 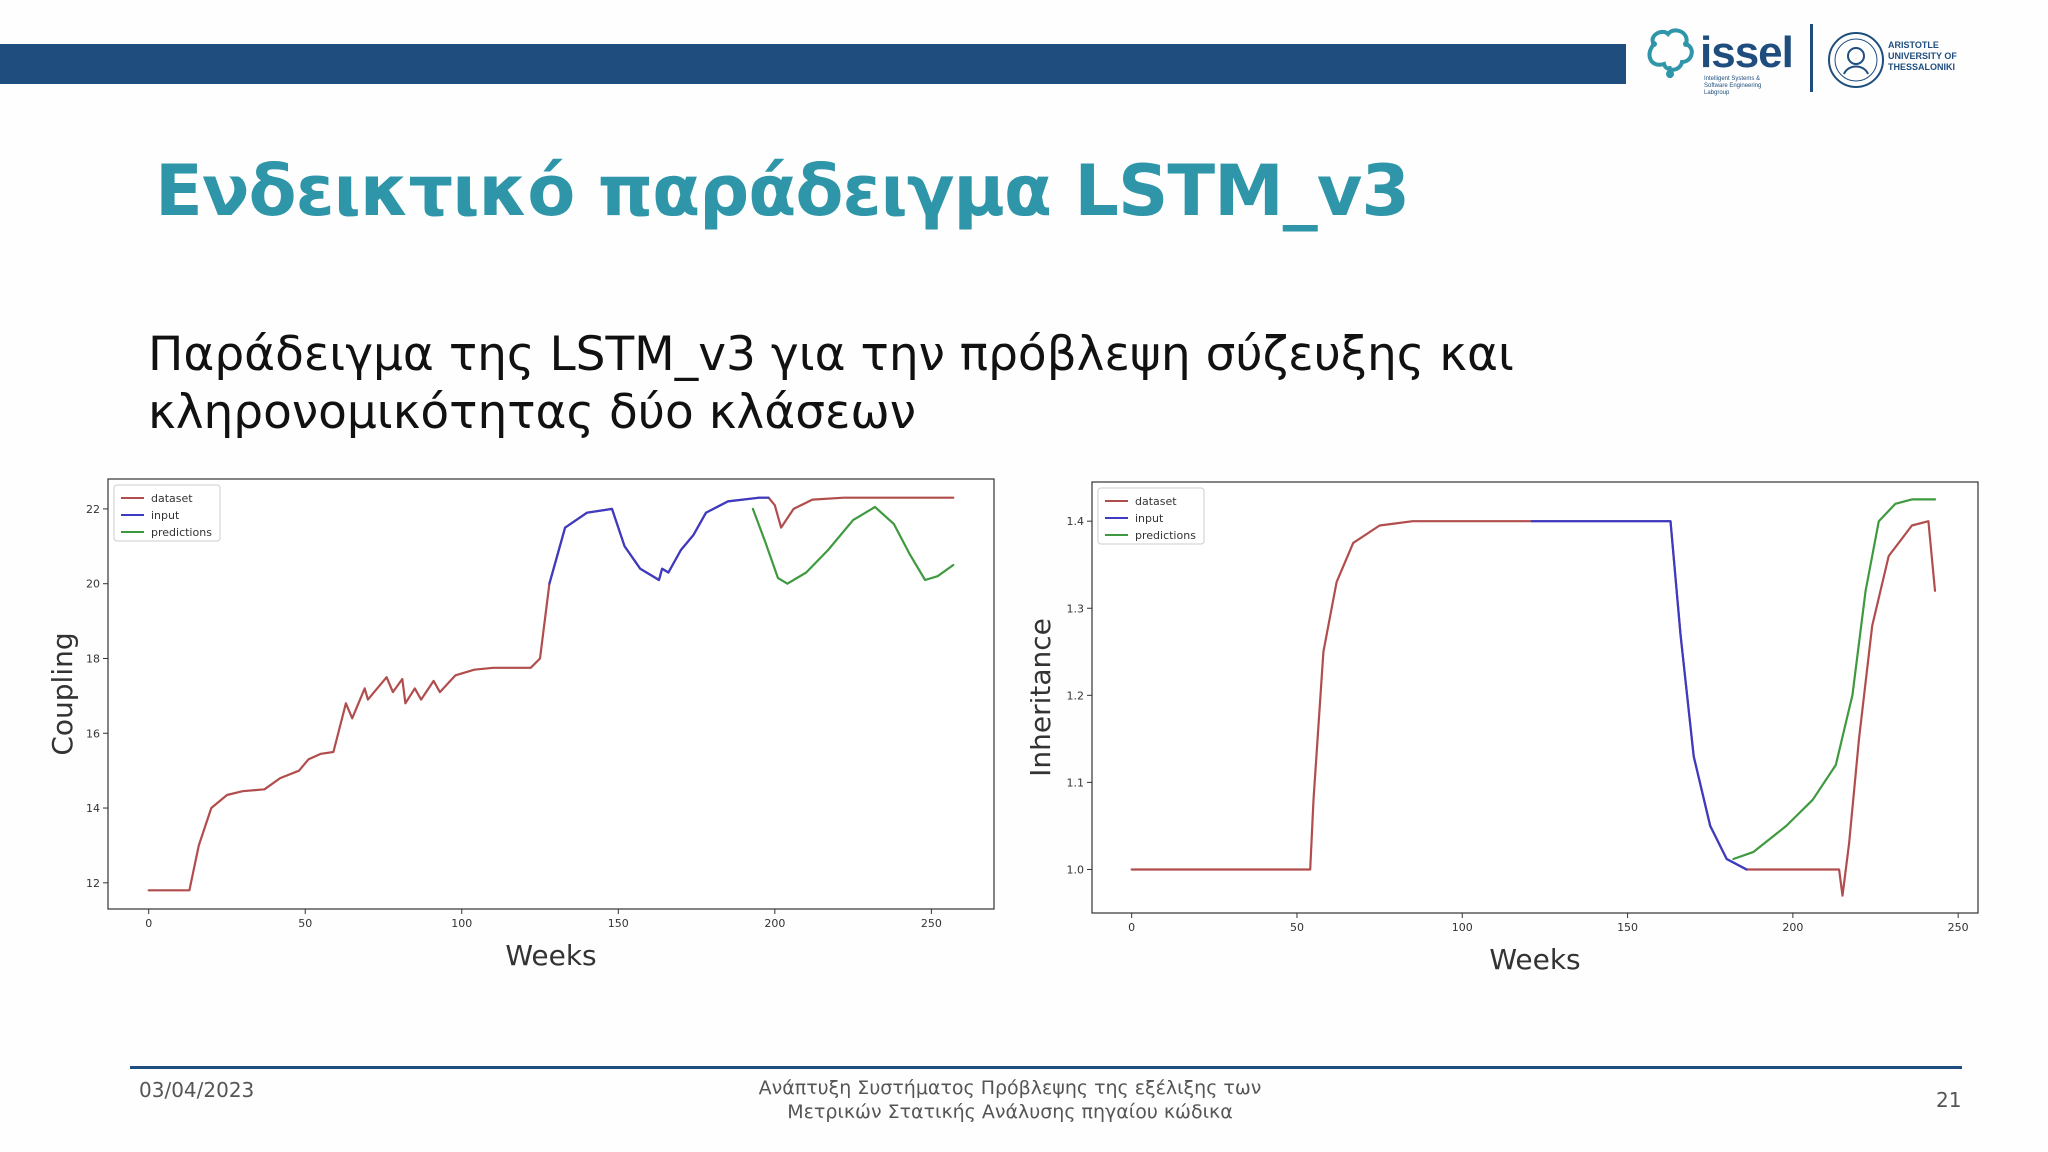 What do you see at coordinates (1076, 869) in the screenshot?
I see `y-tick-label: 1.0` at bounding box center [1076, 869].